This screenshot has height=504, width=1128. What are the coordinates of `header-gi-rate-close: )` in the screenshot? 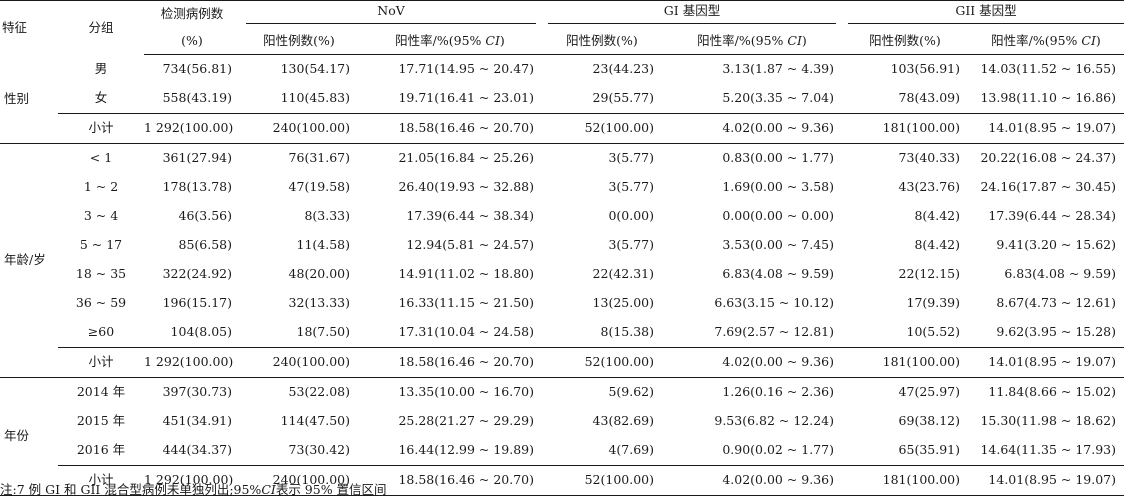 It's located at (804, 40).